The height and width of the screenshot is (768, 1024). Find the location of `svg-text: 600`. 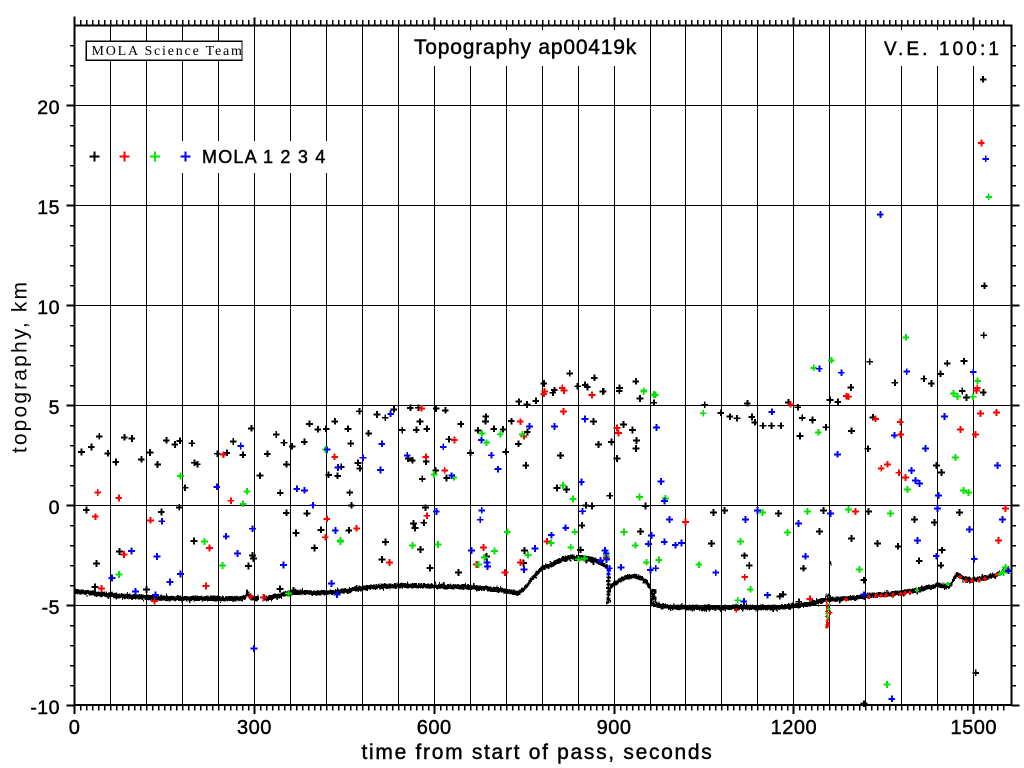

svg-text: 600 is located at coordinates (434, 728).